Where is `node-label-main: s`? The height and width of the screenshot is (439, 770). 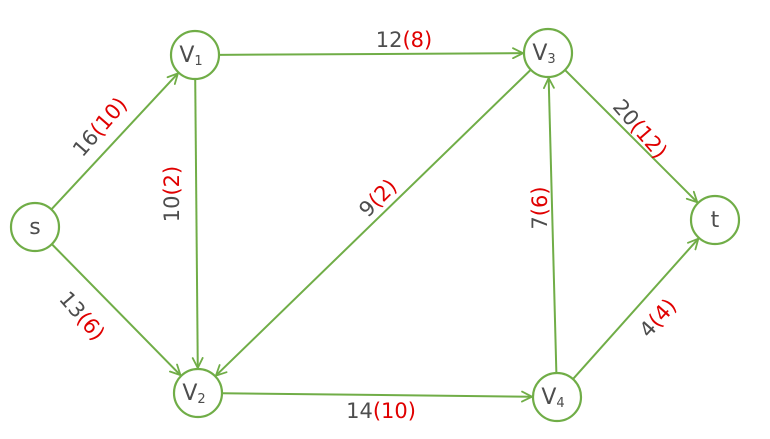
node-label-main: s is located at coordinates (34, 227).